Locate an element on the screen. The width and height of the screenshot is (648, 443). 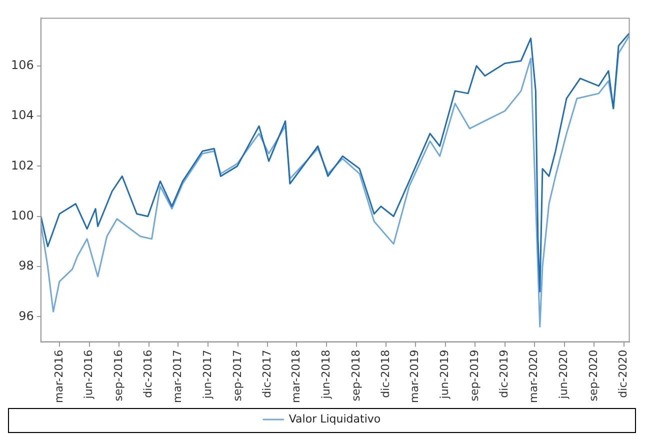
x-tick-label: sep-2019 is located at coordinates (475, 376).